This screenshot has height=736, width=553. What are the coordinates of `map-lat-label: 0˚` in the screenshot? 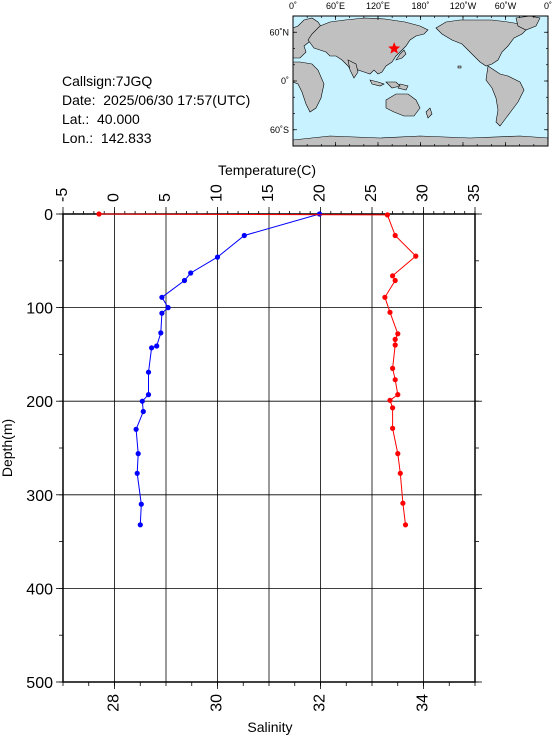 It's located at (285, 81).